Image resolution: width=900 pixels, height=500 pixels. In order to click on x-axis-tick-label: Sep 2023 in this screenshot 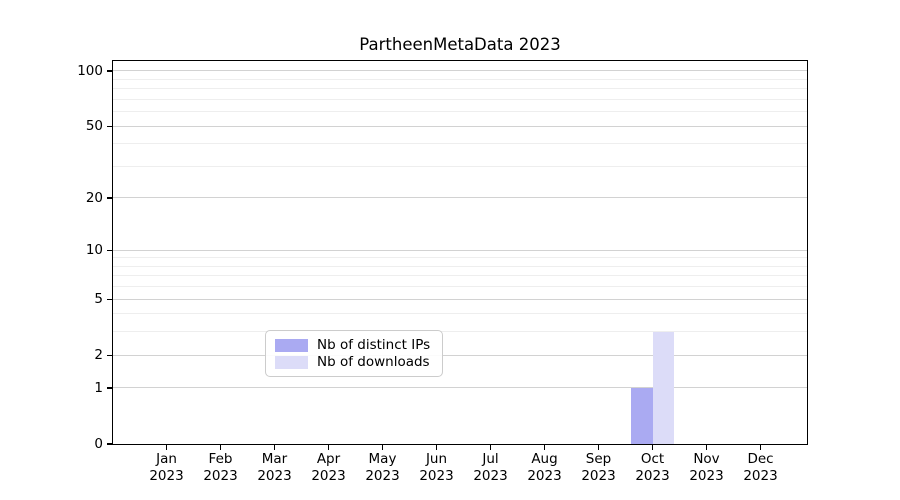, I will do `click(598, 467)`.